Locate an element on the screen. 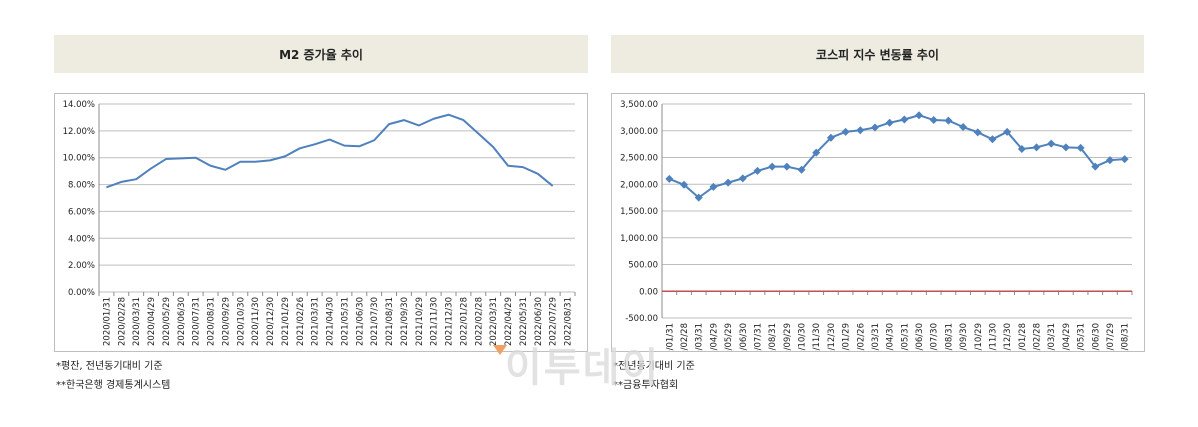 This screenshot has width=1198, height=427. y-tick-label: 2,500.00 is located at coordinates (639, 159).